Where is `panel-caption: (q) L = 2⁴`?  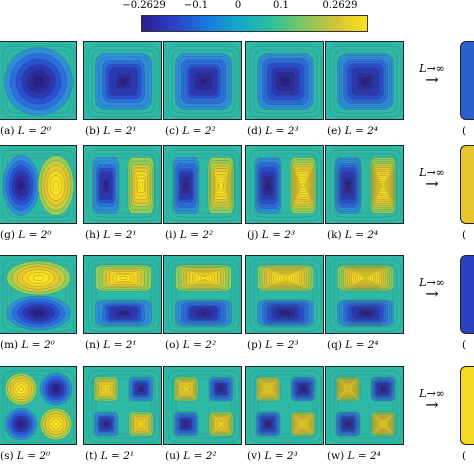
panel-caption: (q) L = 2⁴ is located at coordinates (353, 345).